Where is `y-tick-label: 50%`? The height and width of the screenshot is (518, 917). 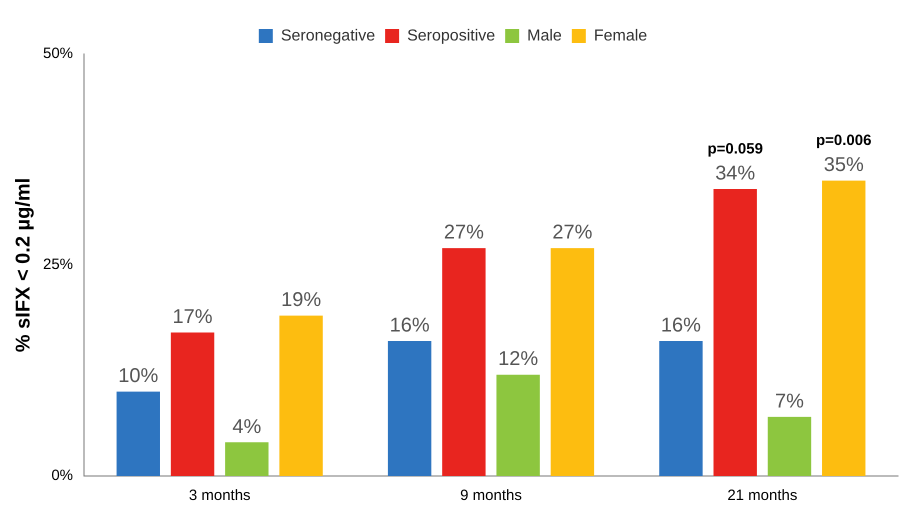 y-tick-label: 50% is located at coordinates (58, 53).